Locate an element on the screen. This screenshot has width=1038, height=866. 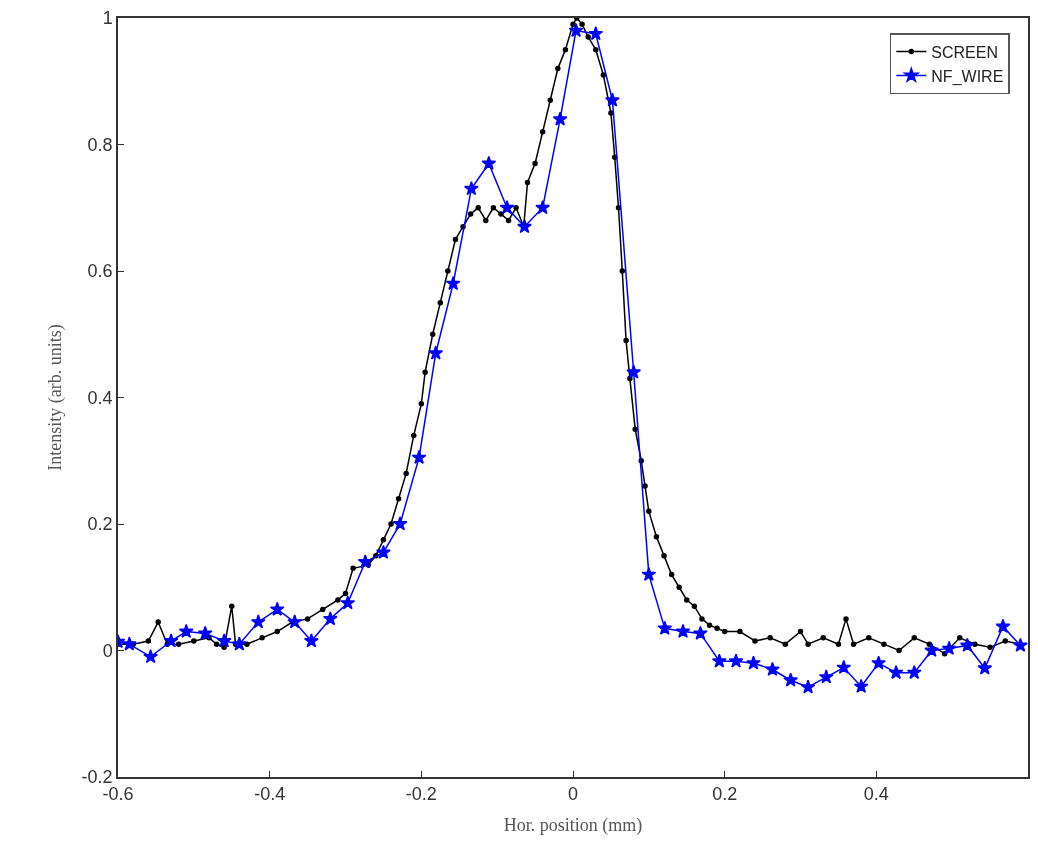
legend-label: NF_WIRE is located at coordinates (967, 76).